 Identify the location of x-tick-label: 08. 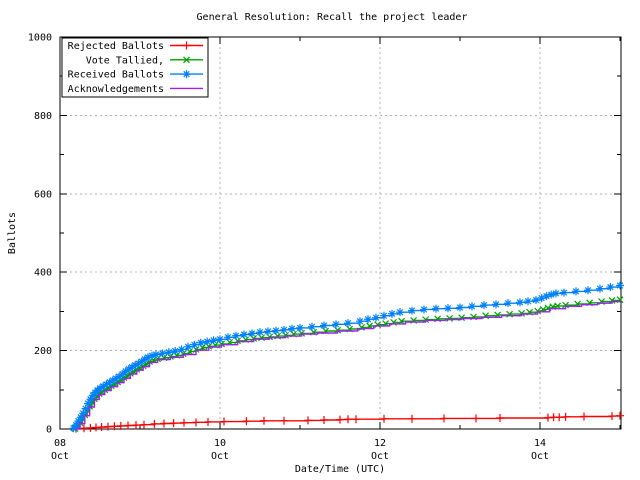
(60, 443).